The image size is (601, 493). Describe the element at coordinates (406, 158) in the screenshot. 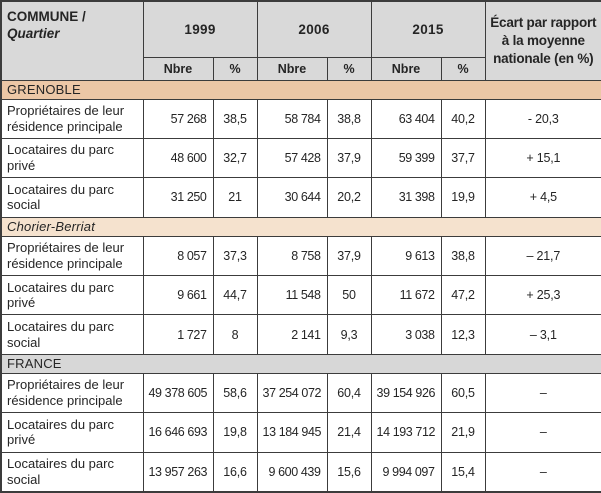

I see `cell-nbre-2015: 59 399` at that location.